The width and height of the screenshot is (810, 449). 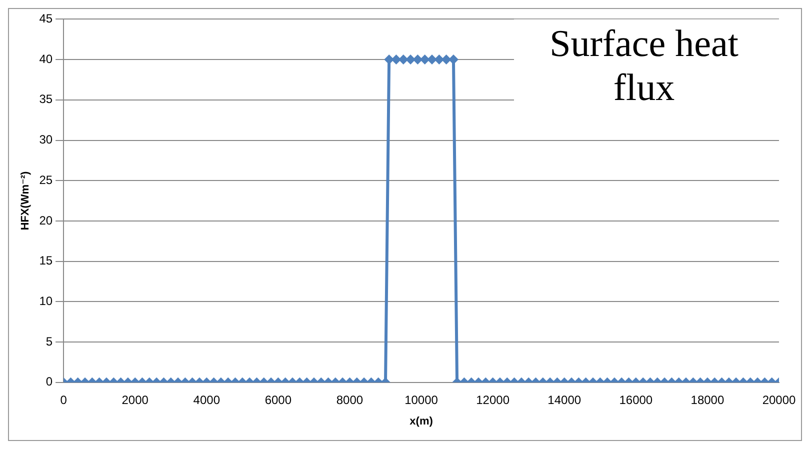 I want to click on x-tick-label: 16000, so click(x=636, y=399).